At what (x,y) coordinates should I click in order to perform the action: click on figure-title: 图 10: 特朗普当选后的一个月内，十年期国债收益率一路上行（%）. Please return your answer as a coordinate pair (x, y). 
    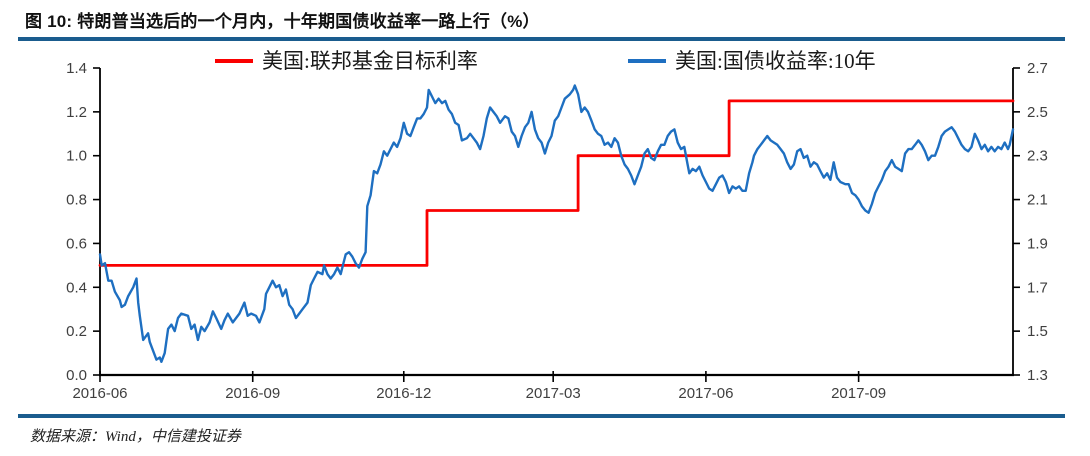
    Looking at the image, I should click on (282, 21).